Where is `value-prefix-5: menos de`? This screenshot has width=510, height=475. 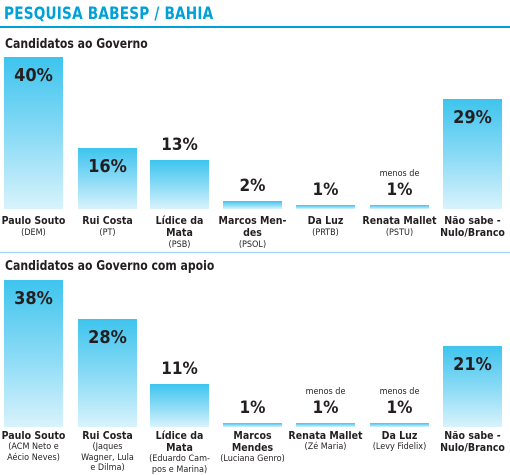
value-prefix-5: menos de is located at coordinates (326, 392).